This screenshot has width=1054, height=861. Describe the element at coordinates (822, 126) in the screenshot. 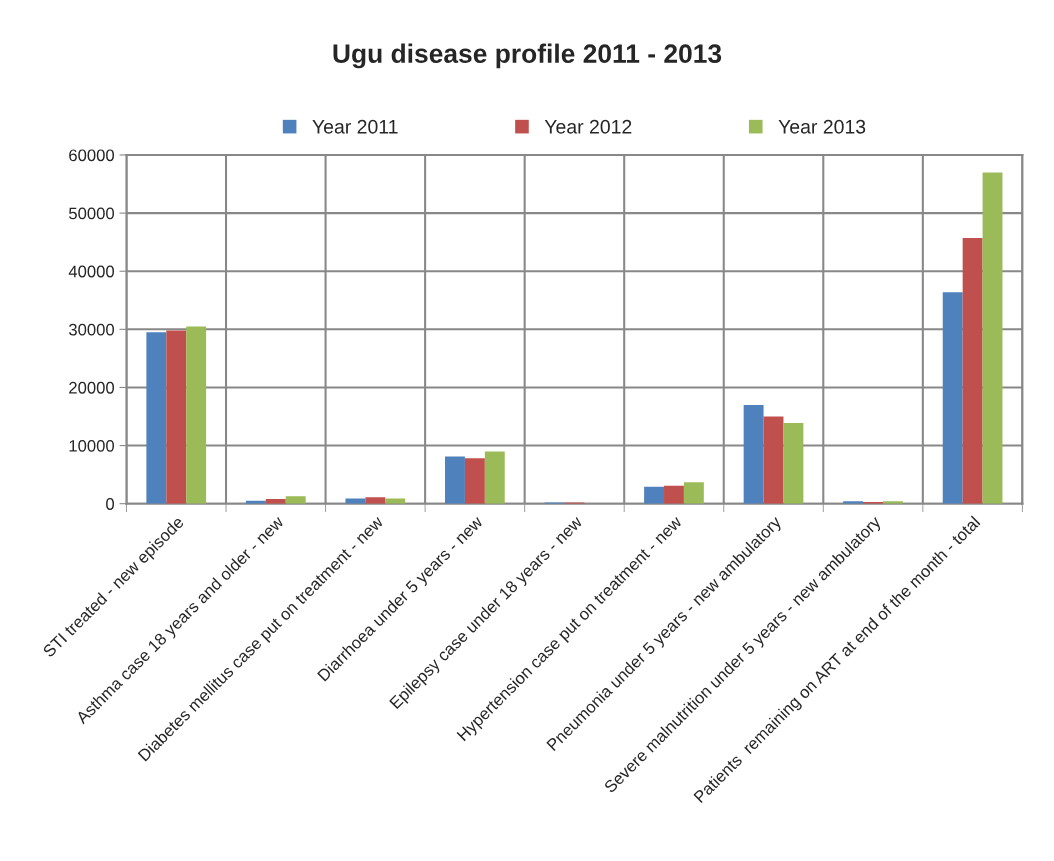

I see `legend-label: Year 2013` at that location.